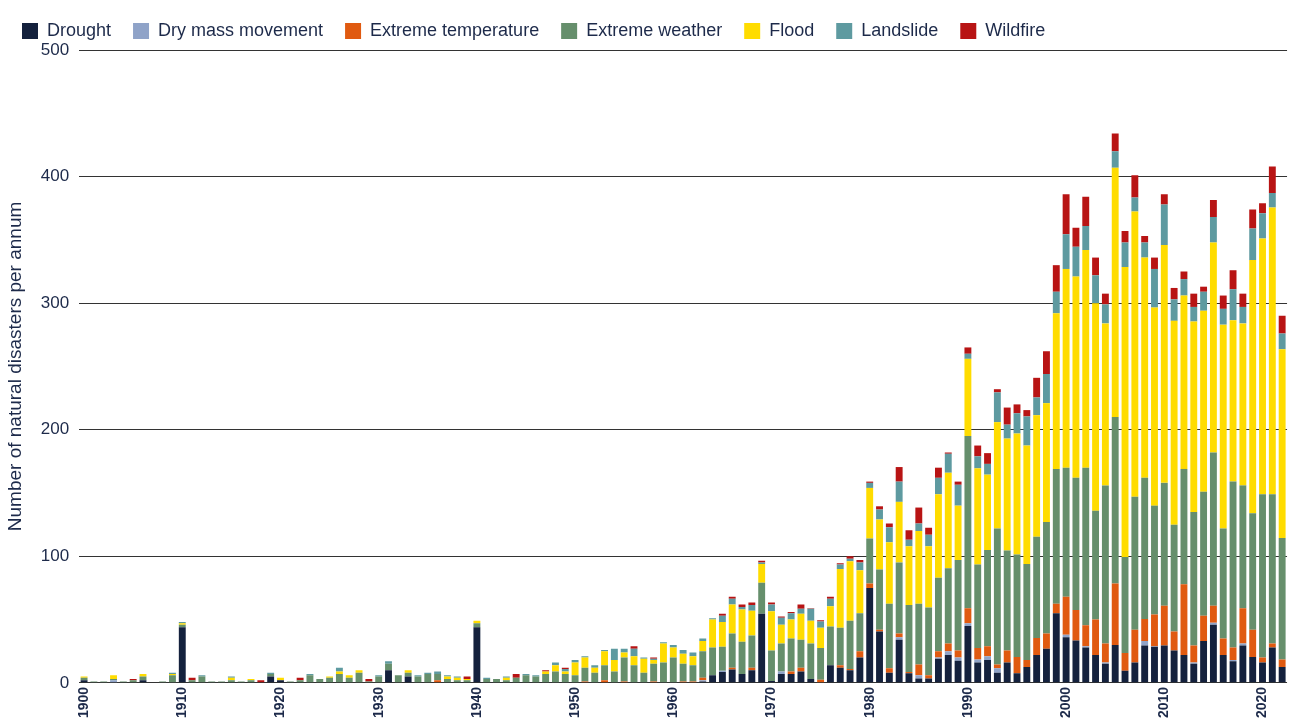 This screenshot has width=1303, height=722. Describe the element at coordinates (672, 702) in the screenshot. I see `x-tick-label: 1960` at that location.